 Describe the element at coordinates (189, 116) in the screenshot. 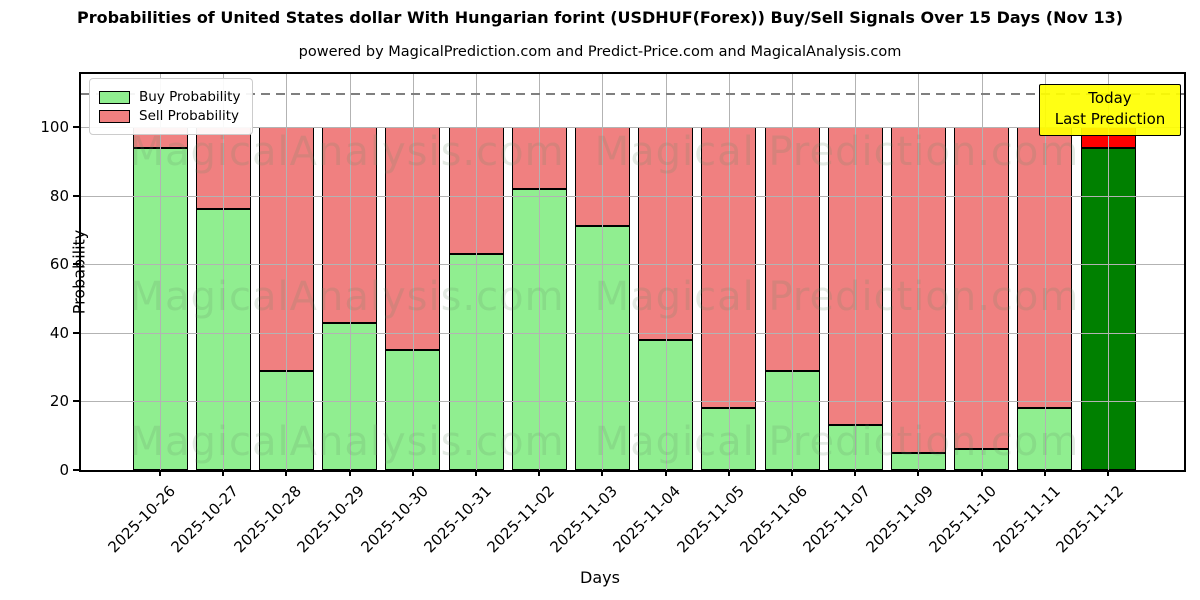

I see `legend-label-sell: Sell Probability` at that location.